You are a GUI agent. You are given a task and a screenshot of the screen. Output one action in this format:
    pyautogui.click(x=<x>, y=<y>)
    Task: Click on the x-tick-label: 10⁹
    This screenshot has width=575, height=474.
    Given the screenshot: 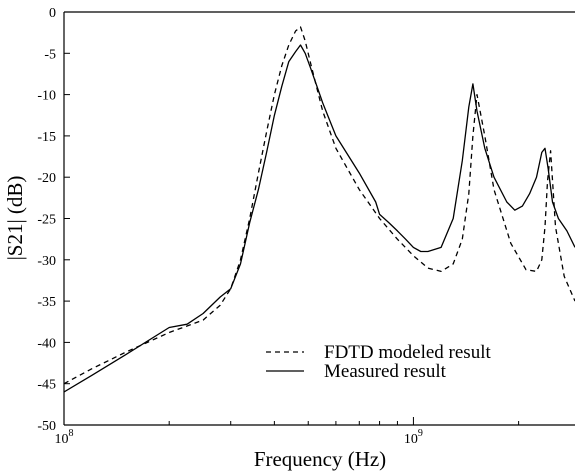 What is the action you would take?
    pyautogui.click(x=413, y=437)
    